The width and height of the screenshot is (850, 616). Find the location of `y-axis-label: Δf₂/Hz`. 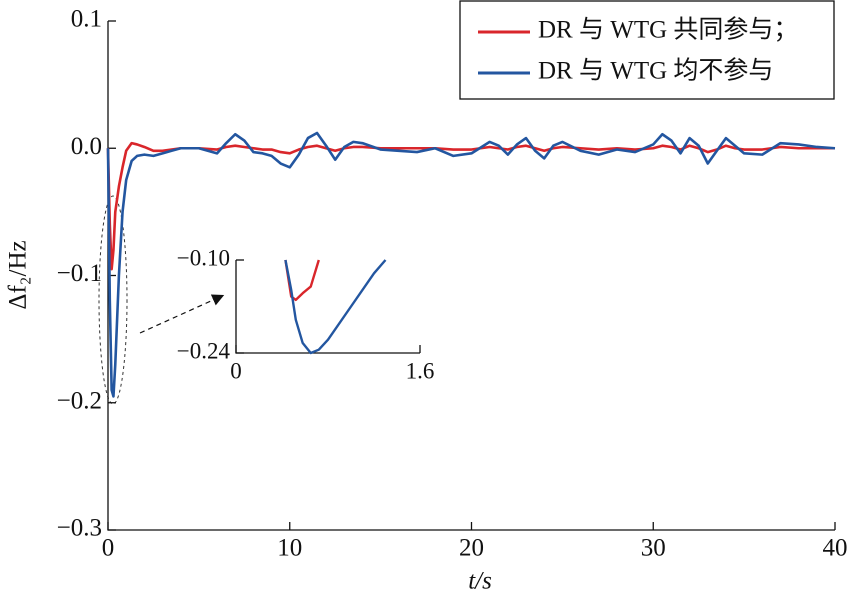

y-axis-label: Δf₂/Hz is located at coordinates (18, 274).